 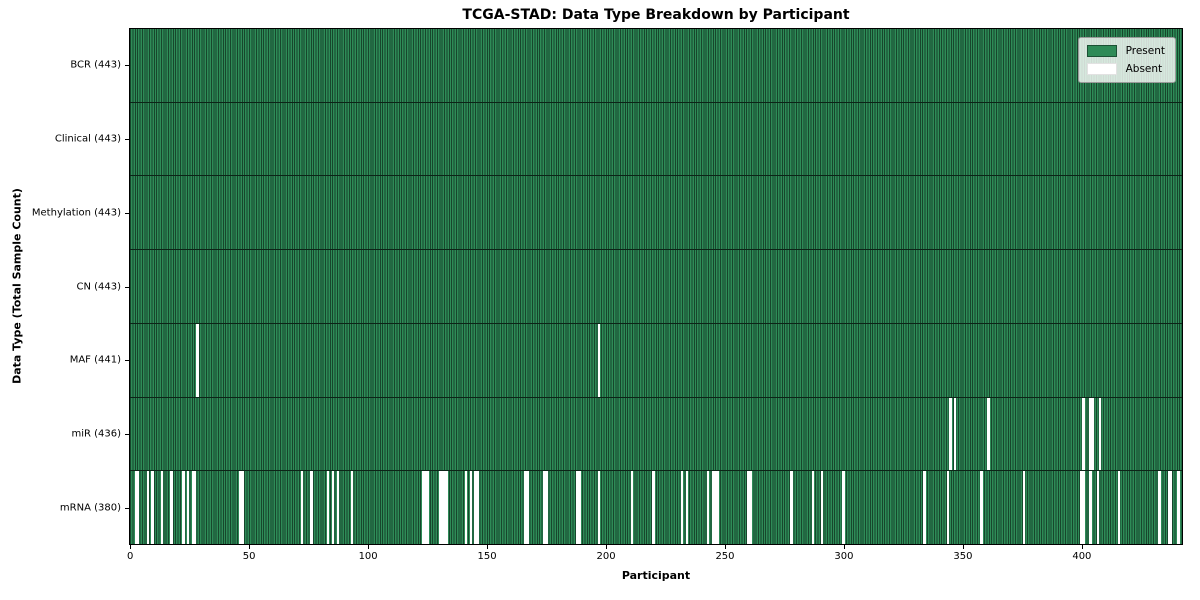 What do you see at coordinates (656, 575) in the screenshot?
I see `x-axis-label: Participant` at bounding box center [656, 575].